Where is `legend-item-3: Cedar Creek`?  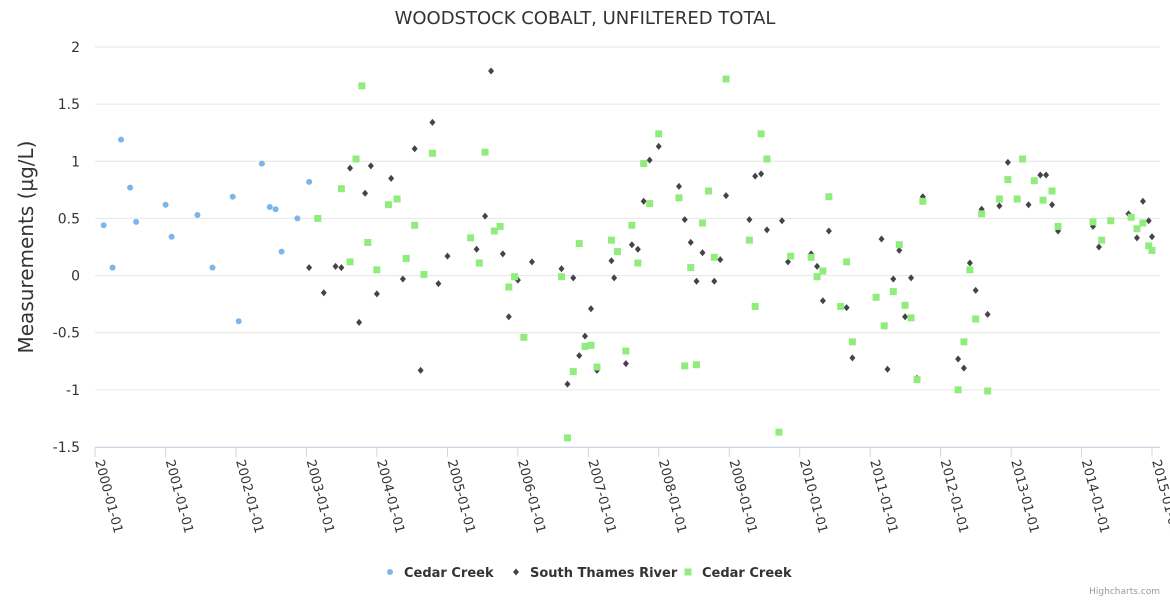 legend-item-3: Cedar Creek is located at coordinates (738, 573).